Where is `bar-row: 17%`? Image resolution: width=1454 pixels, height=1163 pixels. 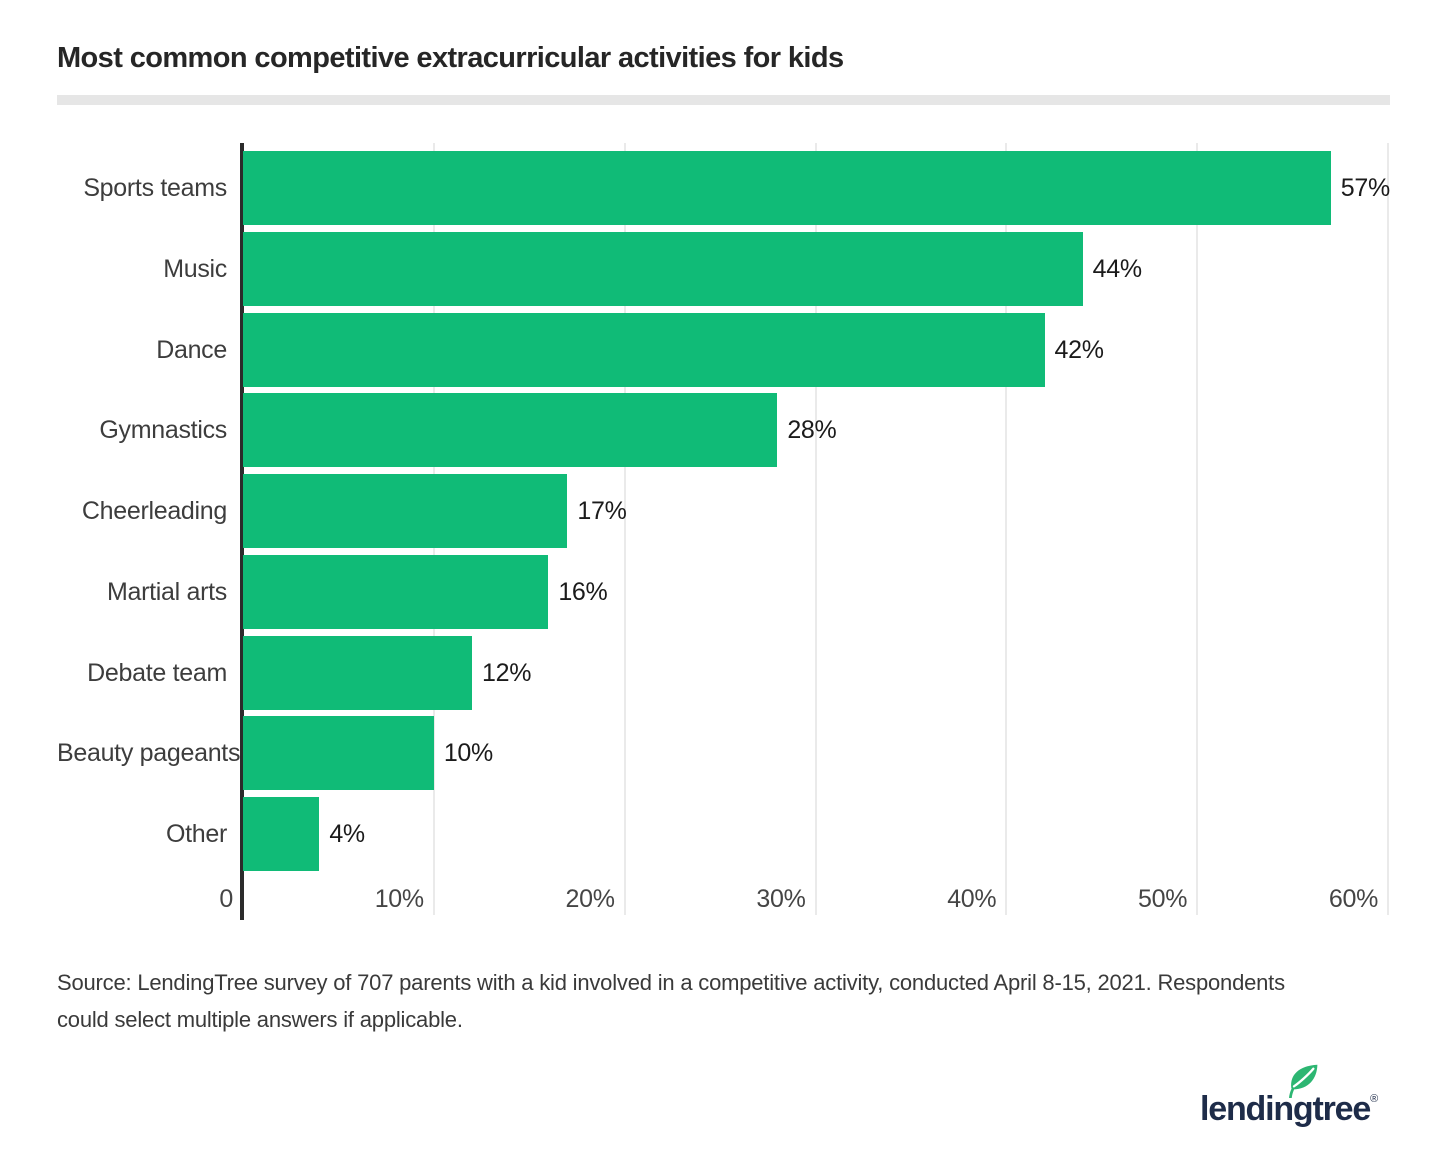 bar-row: 17% is located at coordinates (815, 511).